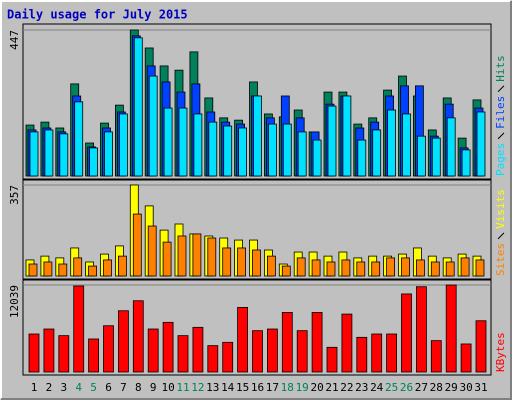 Image resolution: width=512 pixels, height=400 pixels. Describe the element at coordinates (500, 159) in the screenshot. I see `legend-entry: Pages` at that location.